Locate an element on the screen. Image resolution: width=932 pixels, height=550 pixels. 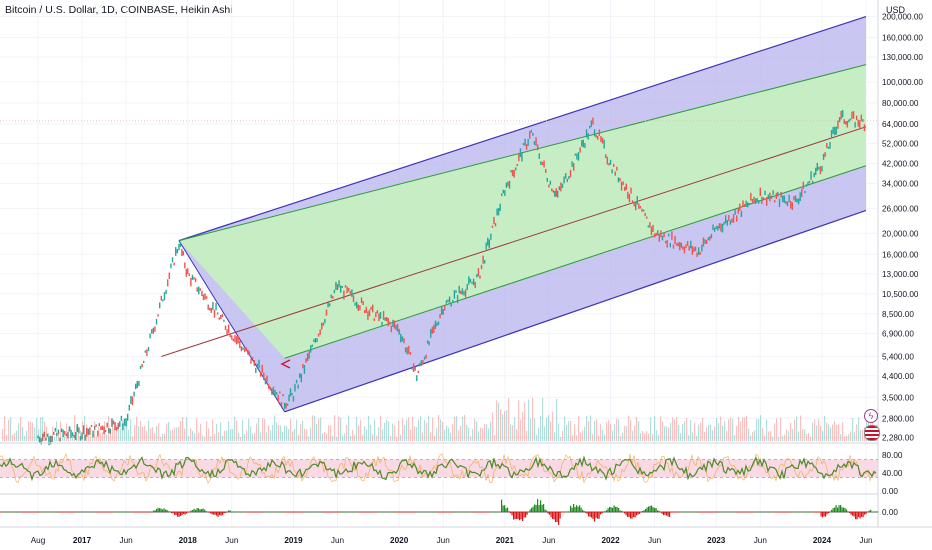
currency-label: USD is located at coordinates (896, 10).